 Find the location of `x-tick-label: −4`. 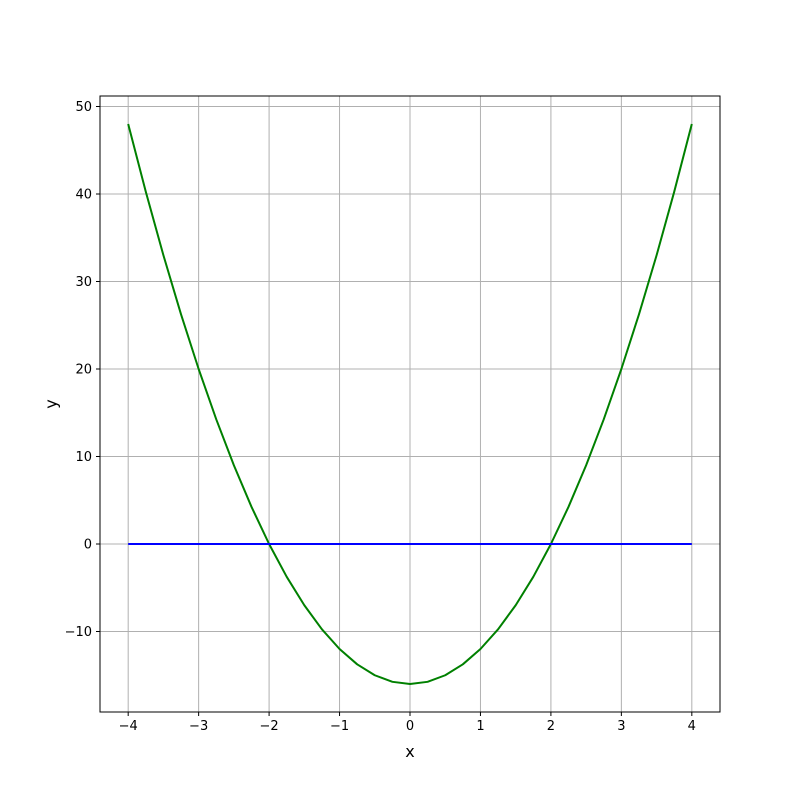

x-tick-label: −4 is located at coordinates (128, 726).